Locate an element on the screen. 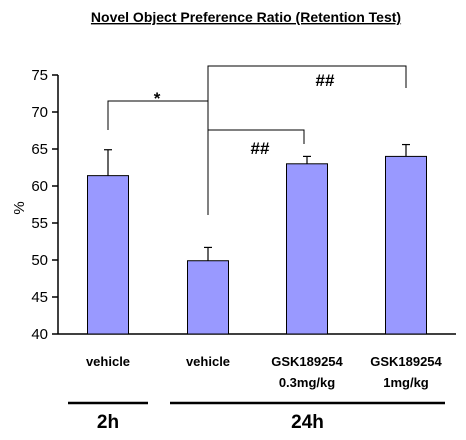 The width and height of the screenshot is (466, 440). y-tick-label: 50 is located at coordinates (39, 260).